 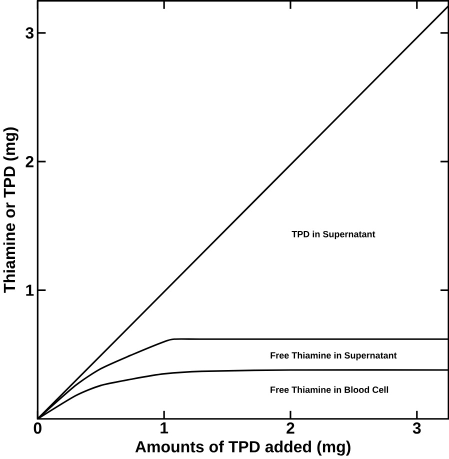 What do you see at coordinates (38, 428) in the screenshot?
I see `x-tick-label: 0` at bounding box center [38, 428].